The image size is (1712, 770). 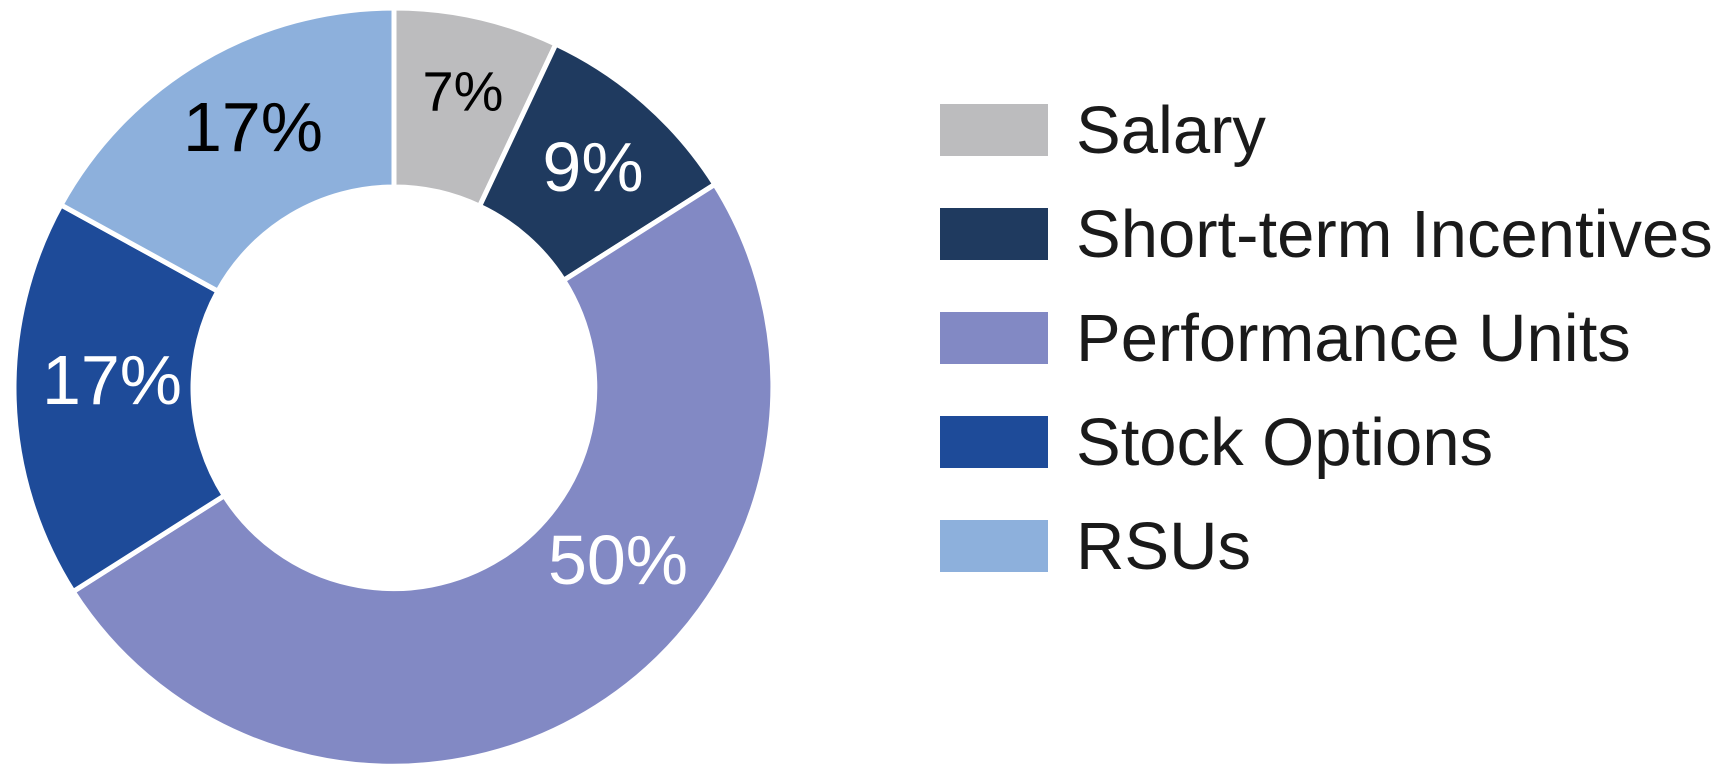 I want to click on pct-label-short-term-incentives: 9%, so click(x=592, y=167).